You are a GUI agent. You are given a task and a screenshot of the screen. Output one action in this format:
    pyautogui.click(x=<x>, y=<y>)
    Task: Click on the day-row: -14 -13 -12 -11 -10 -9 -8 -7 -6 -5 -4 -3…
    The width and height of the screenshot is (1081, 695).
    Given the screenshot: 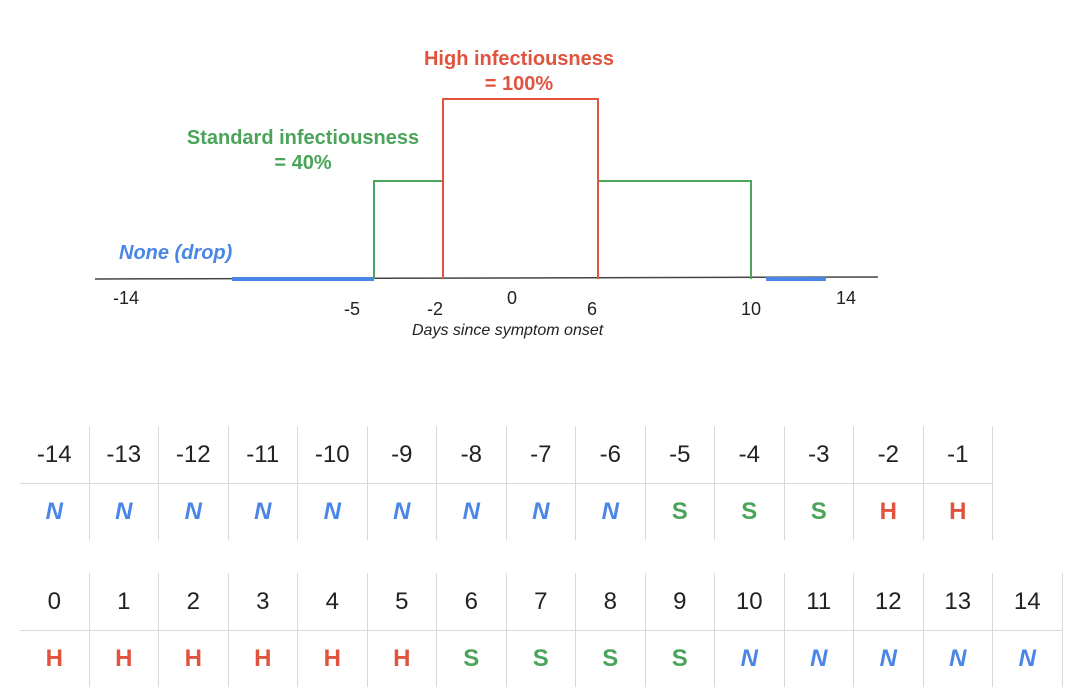 What is the action you would take?
    pyautogui.click(x=506, y=455)
    